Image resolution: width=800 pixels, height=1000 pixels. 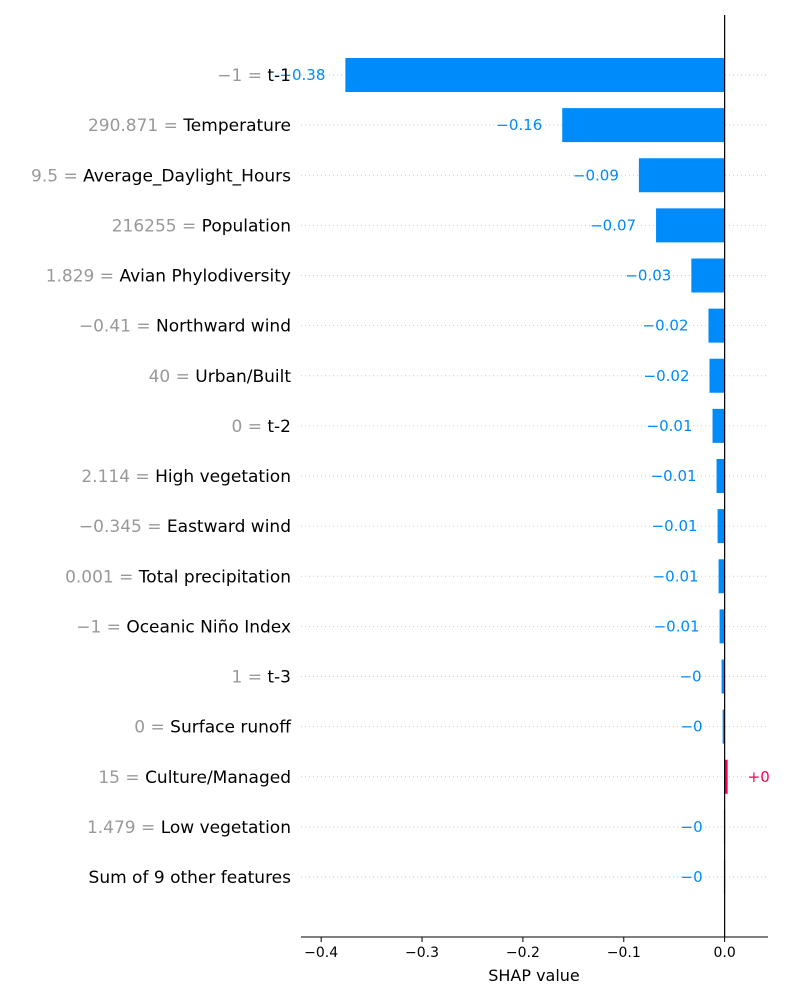 I want to click on feature-name: High vegetation, so click(x=223, y=477).